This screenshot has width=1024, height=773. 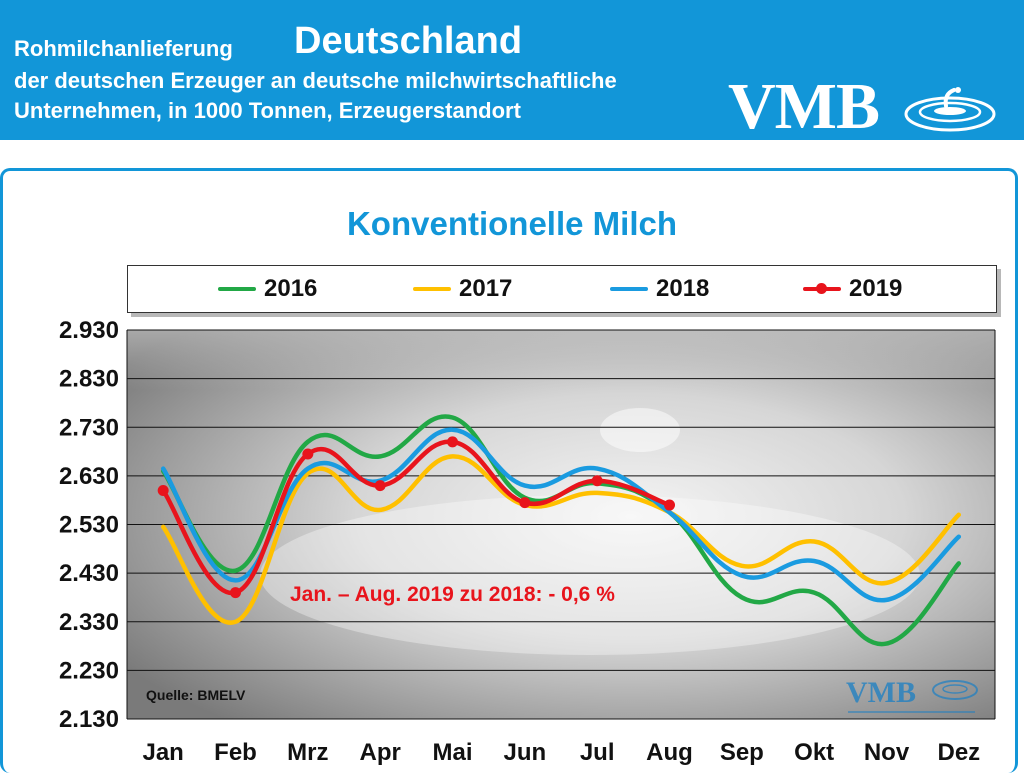 I want to click on x-tick-label: Jun, so click(x=524, y=752).